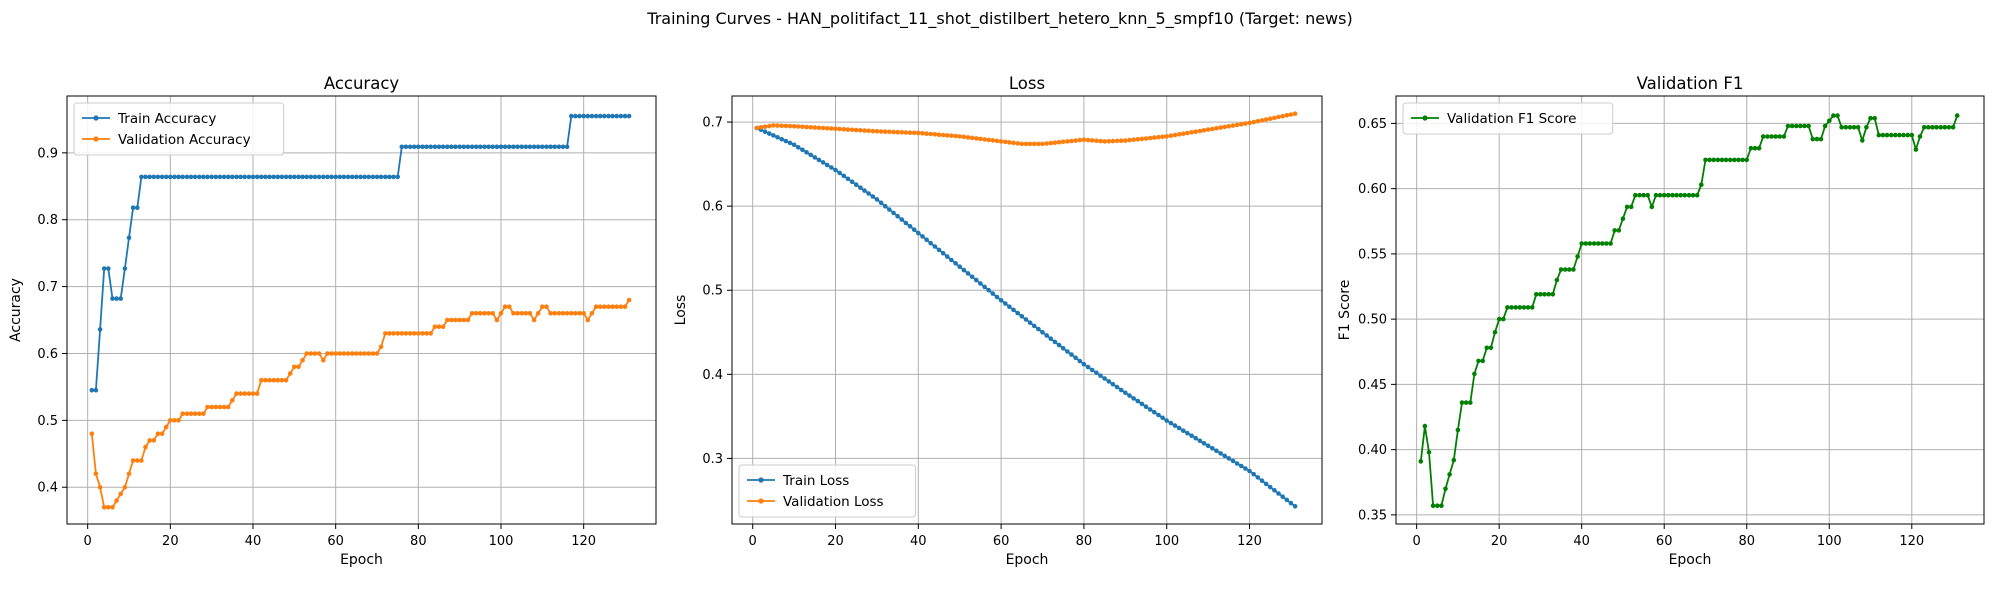  What do you see at coordinates (815, 481) in the screenshot?
I see `legend-entry-label: Train Loss` at bounding box center [815, 481].